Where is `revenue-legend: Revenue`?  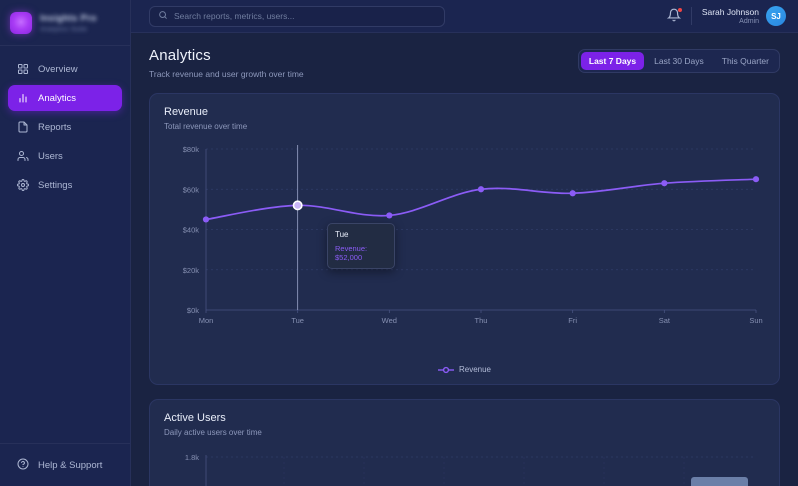 revenue-legend: Revenue is located at coordinates (464, 369).